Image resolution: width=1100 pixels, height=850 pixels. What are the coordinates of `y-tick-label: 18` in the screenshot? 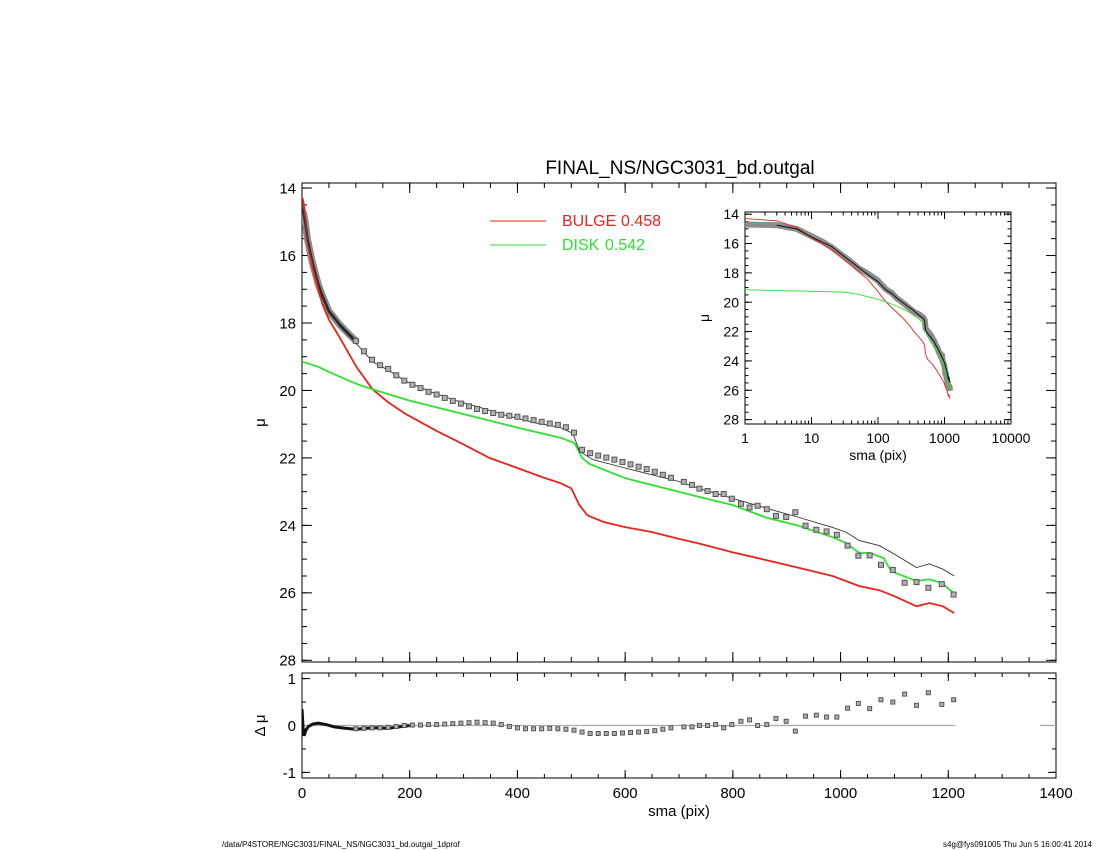 It's located at (731, 273).